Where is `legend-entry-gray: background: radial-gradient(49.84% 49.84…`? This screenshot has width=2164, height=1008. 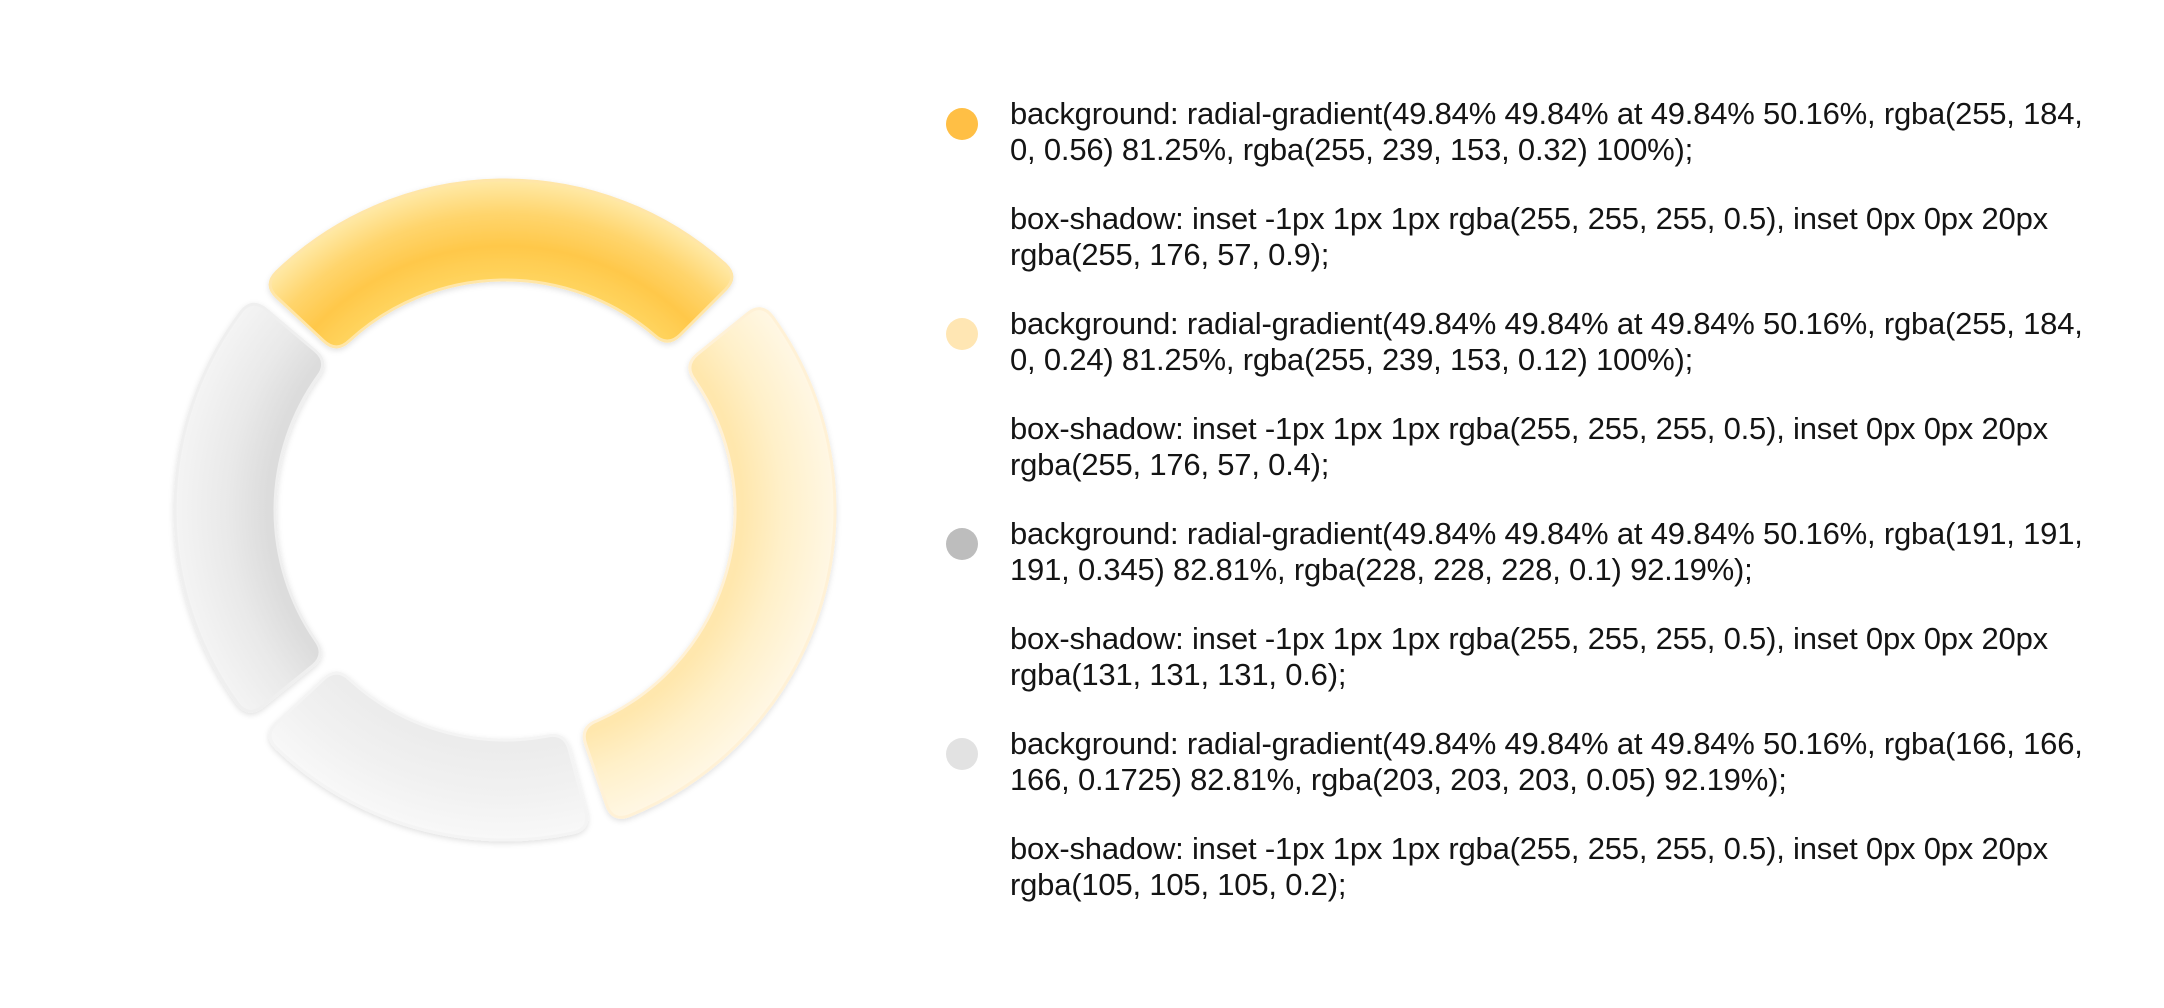
legend-entry-gray: background: radial-gradient(49.84% 49.84… is located at coordinates (1530, 604).